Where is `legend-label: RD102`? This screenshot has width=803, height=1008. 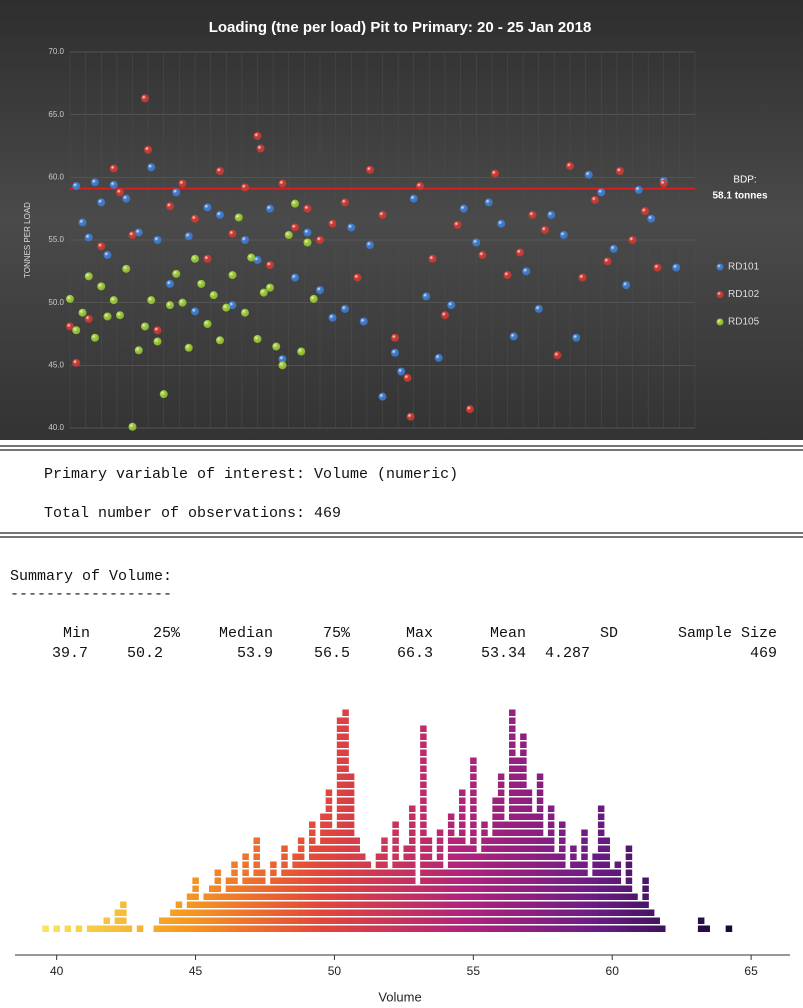 legend-label: RD102 is located at coordinates (744, 294).